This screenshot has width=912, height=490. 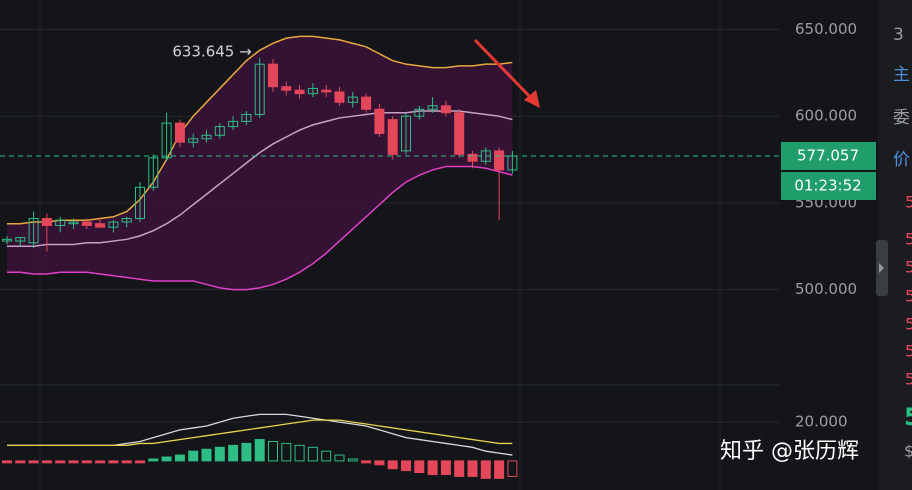 What do you see at coordinates (826, 289) in the screenshot?
I see `y-tick-label: 500.000` at bounding box center [826, 289].